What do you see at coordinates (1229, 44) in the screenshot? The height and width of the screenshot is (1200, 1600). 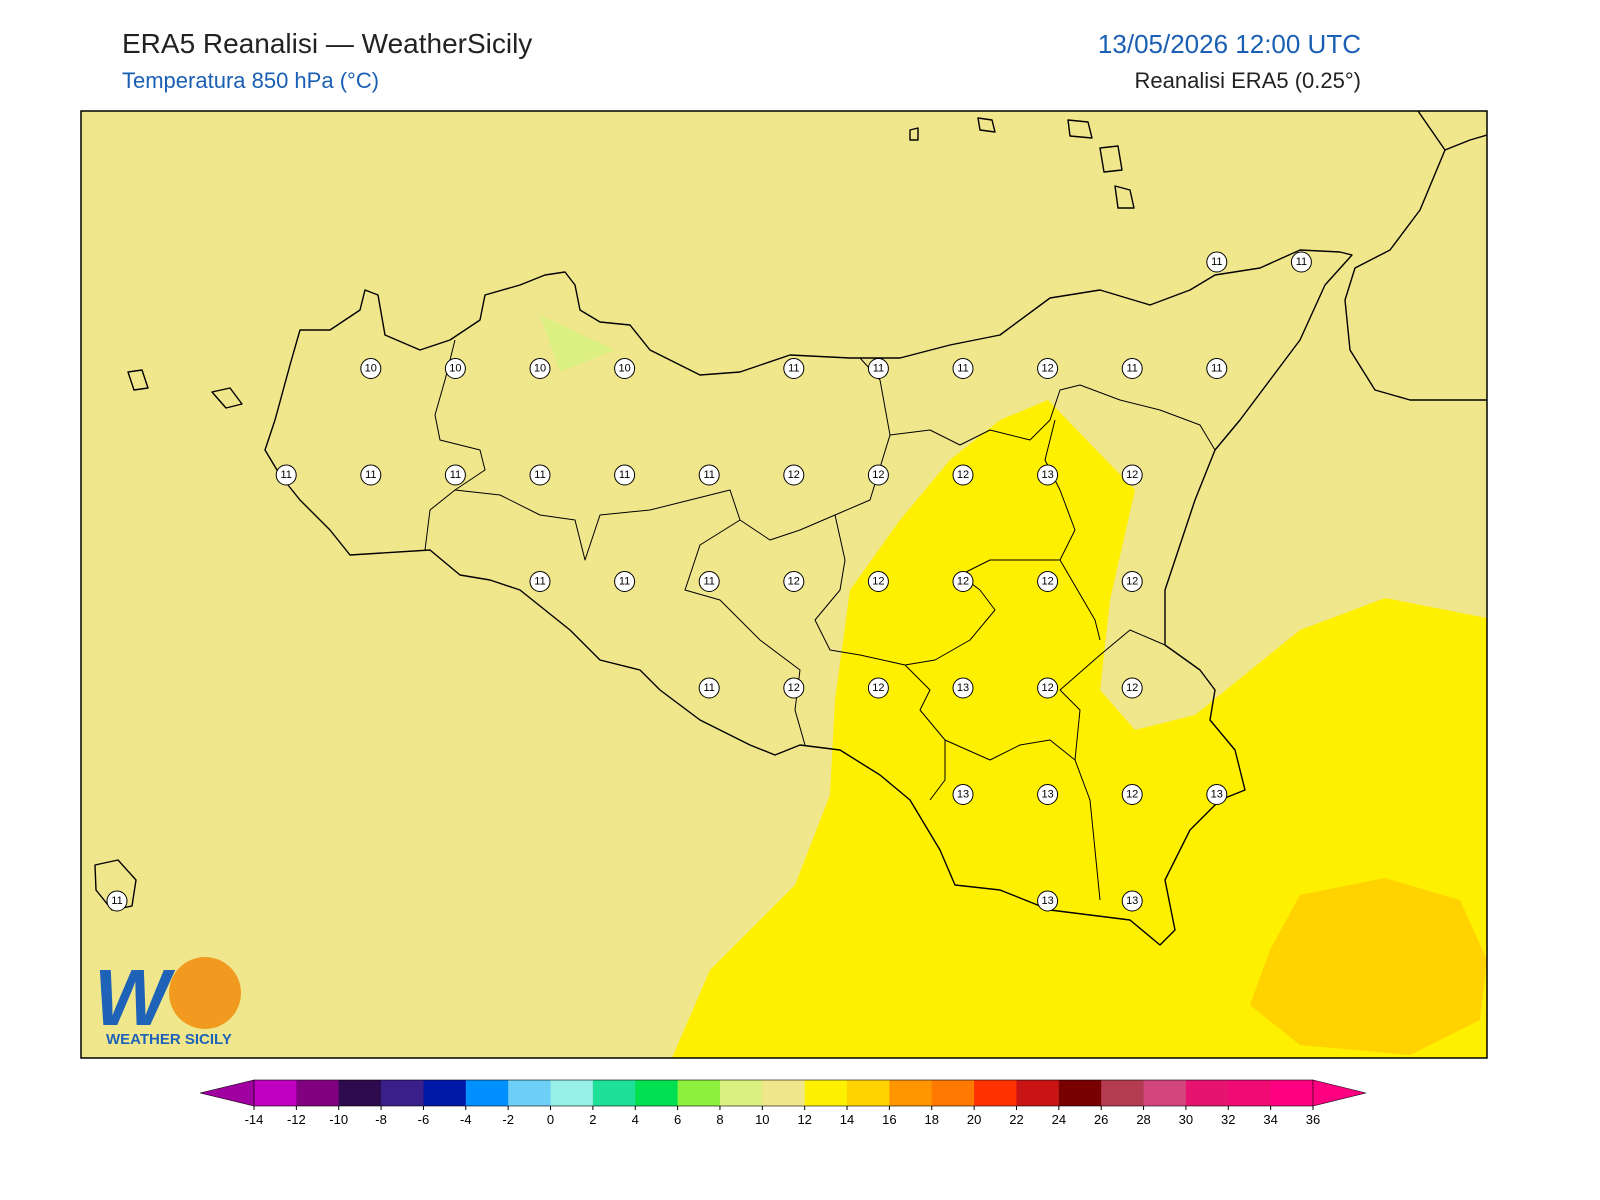 I see `datetime: 13/05/2026 12:00 UTC` at bounding box center [1229, 44].